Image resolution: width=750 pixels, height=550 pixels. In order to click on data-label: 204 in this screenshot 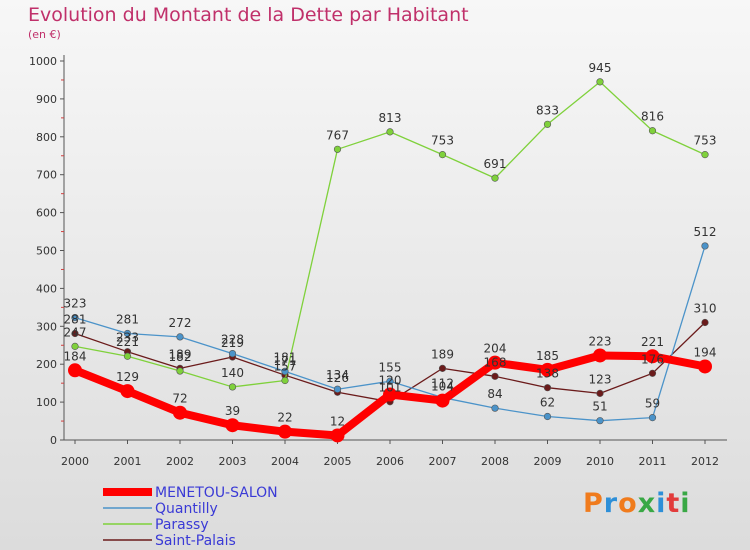, I will do `click(495, 349)`.